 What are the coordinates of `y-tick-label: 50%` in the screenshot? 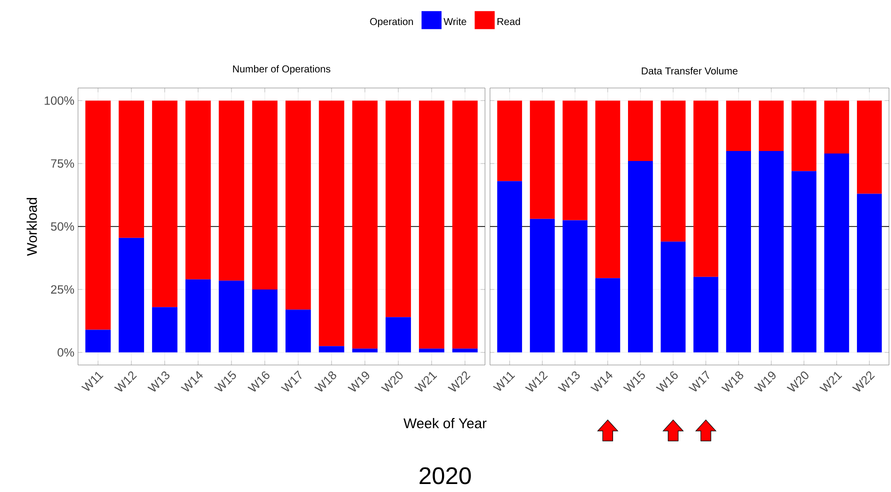 It's located at (62, 226).